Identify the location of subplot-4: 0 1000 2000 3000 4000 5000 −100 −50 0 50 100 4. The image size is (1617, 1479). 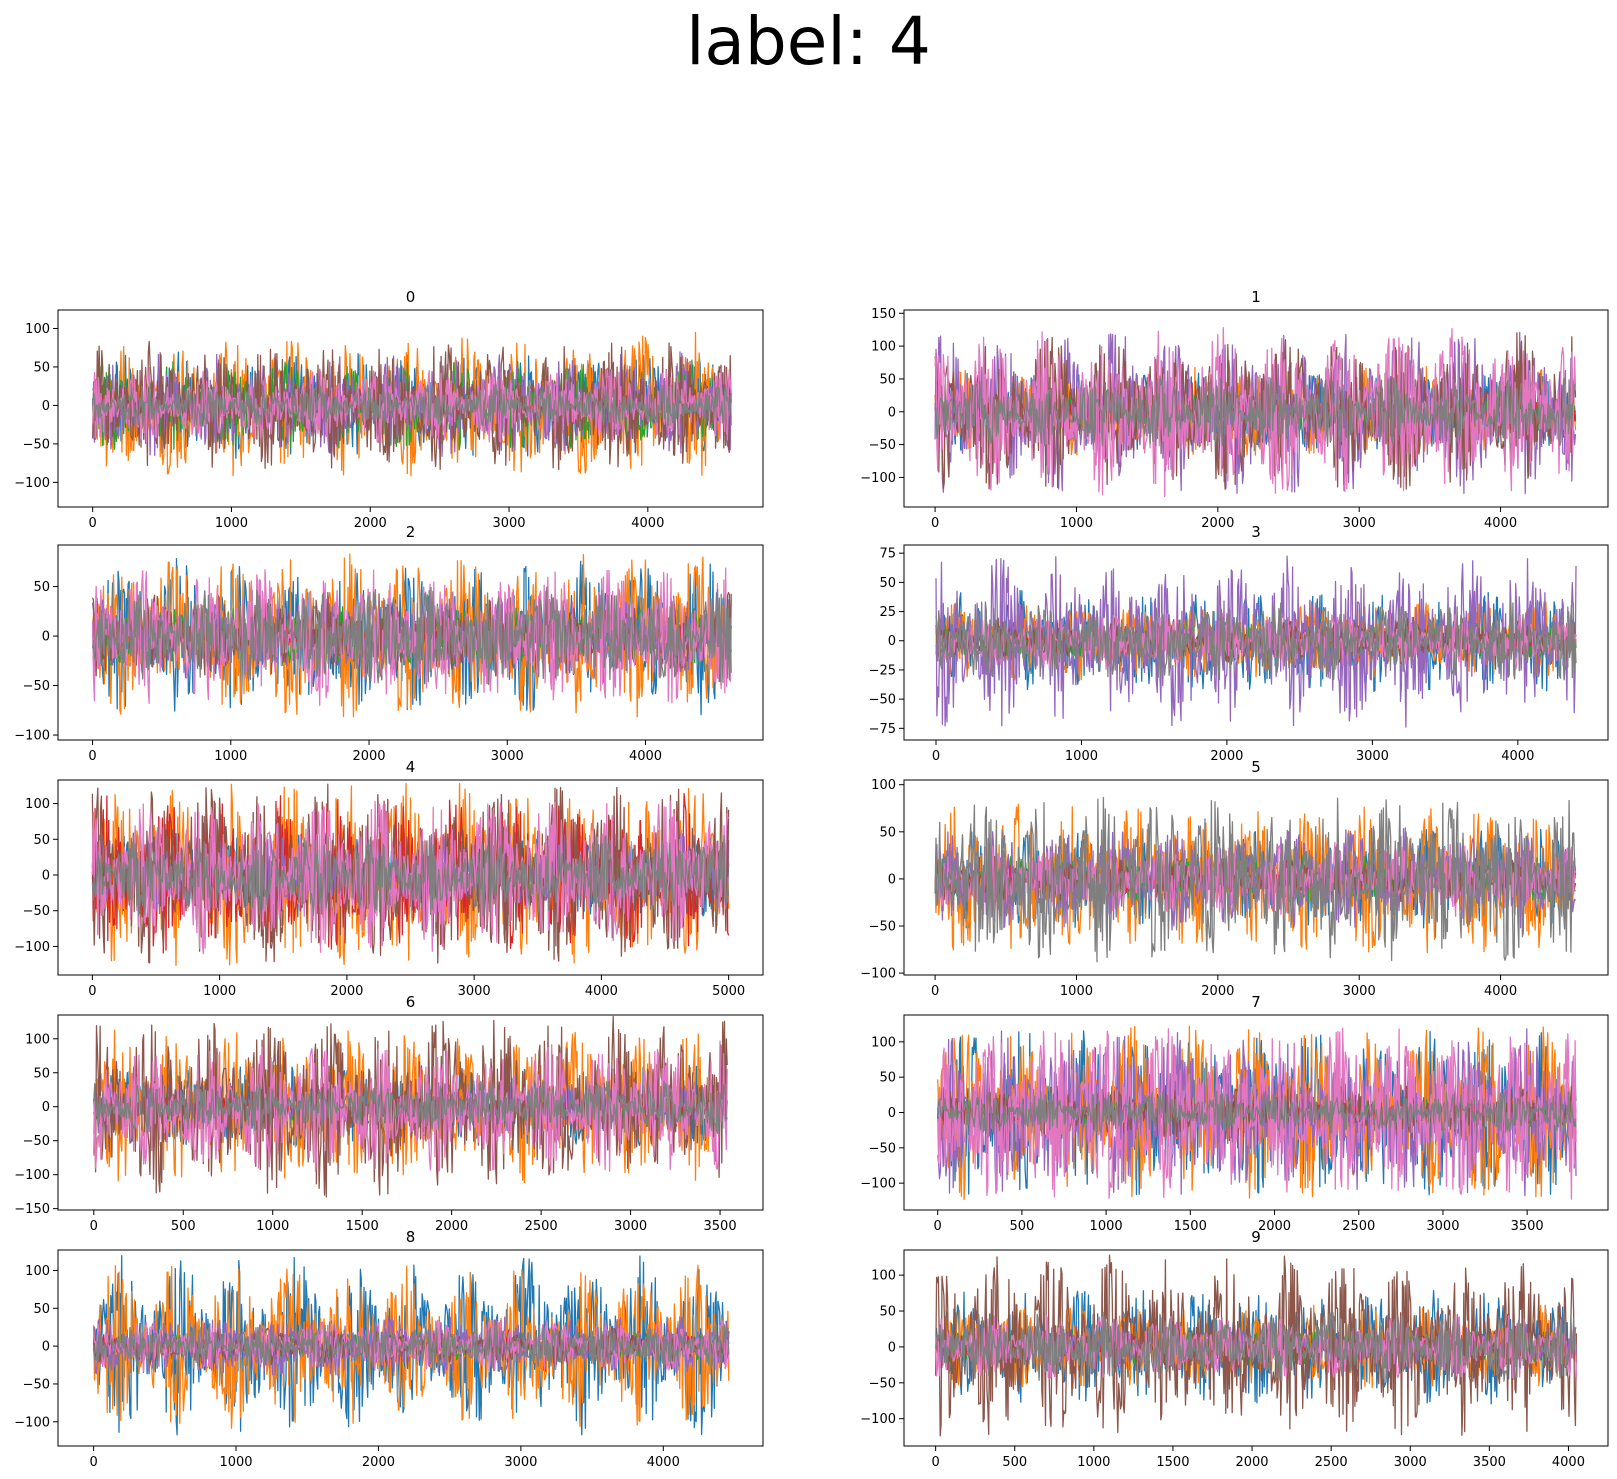
(389, 878).